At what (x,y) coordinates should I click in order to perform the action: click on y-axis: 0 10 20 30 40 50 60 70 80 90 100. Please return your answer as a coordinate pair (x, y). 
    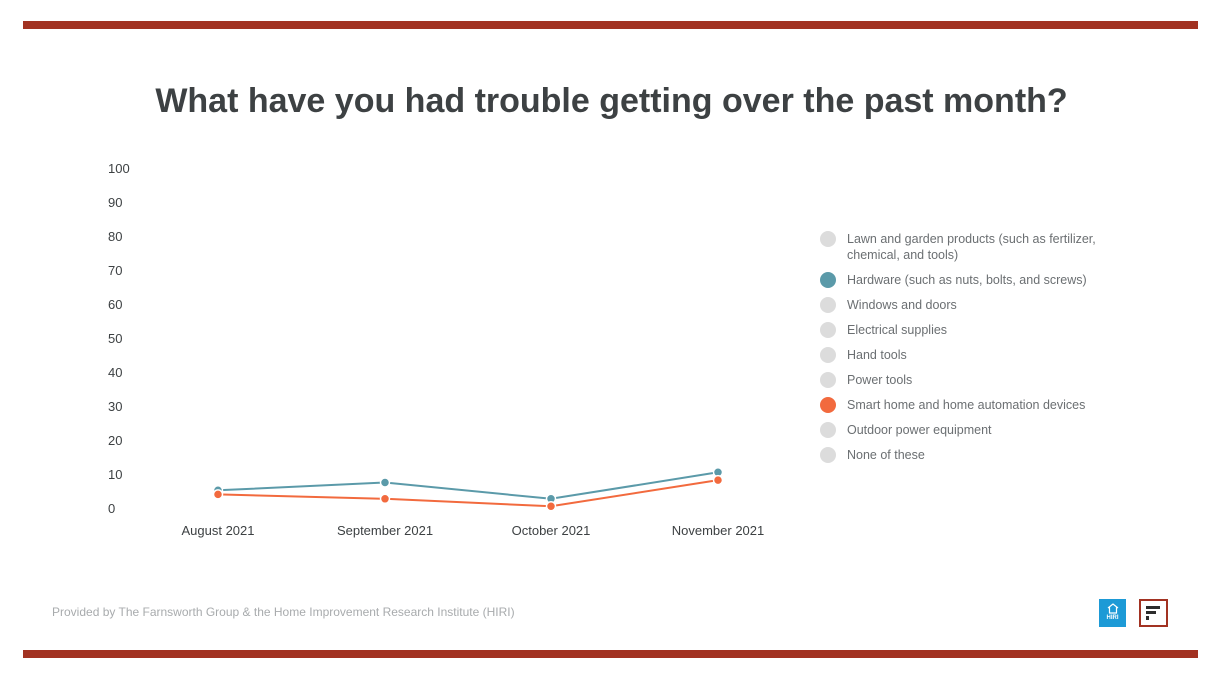
    Looking at the image, I should click on (119, 338).